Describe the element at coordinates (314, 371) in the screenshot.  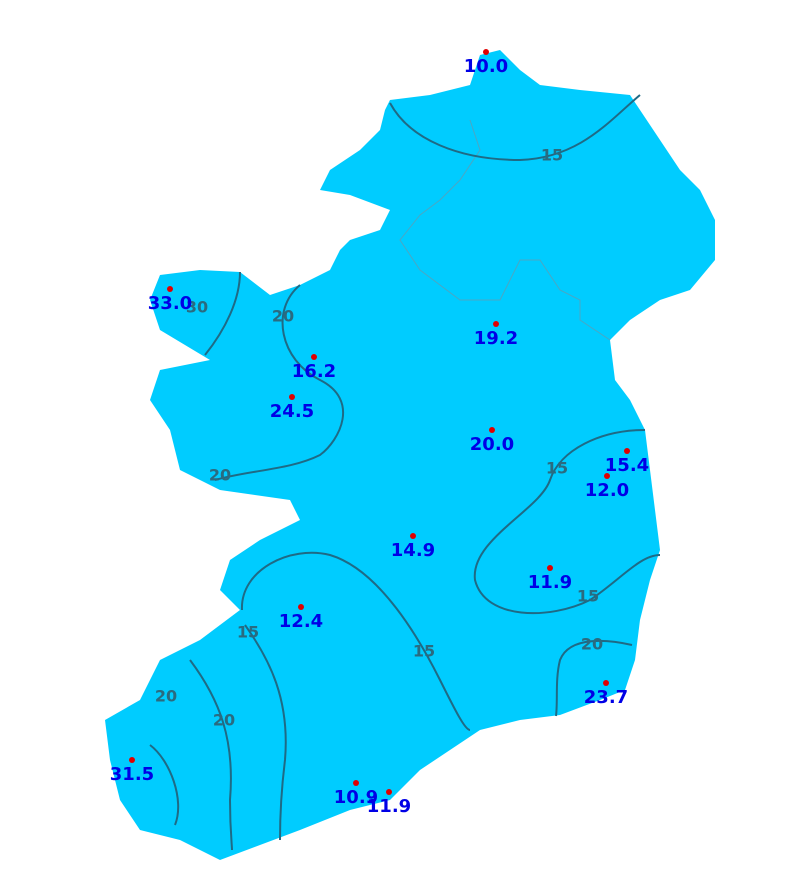
I see `station-value: 16.2` at that location.